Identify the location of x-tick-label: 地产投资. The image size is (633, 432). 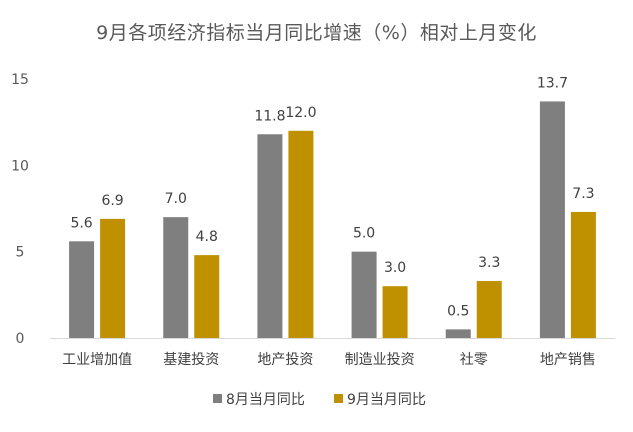
(285, 360).